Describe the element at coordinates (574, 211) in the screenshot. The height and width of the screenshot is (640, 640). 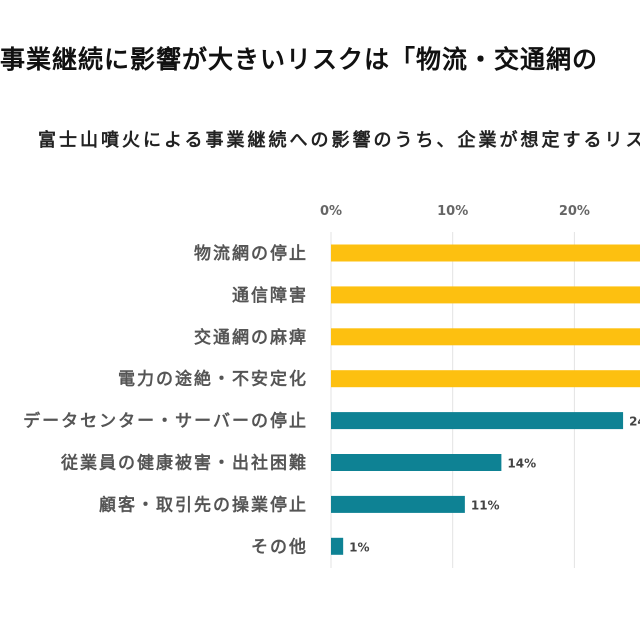
I see `x-tick-label: 20%` at that location.